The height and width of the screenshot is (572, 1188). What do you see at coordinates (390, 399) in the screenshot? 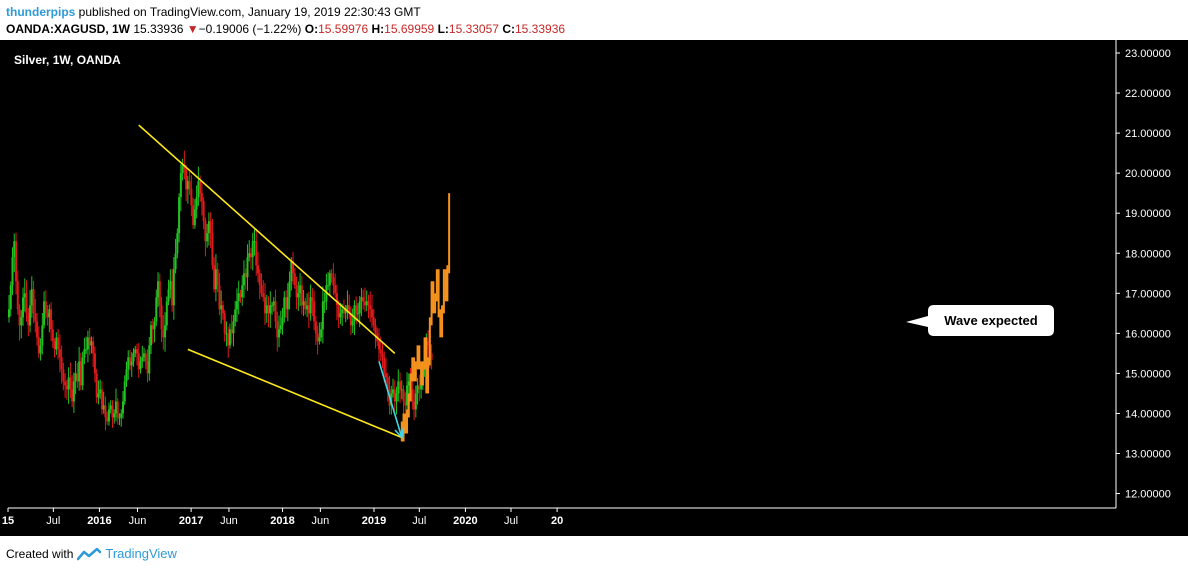
I see `arrow-line` at bounding box center [390, 399].